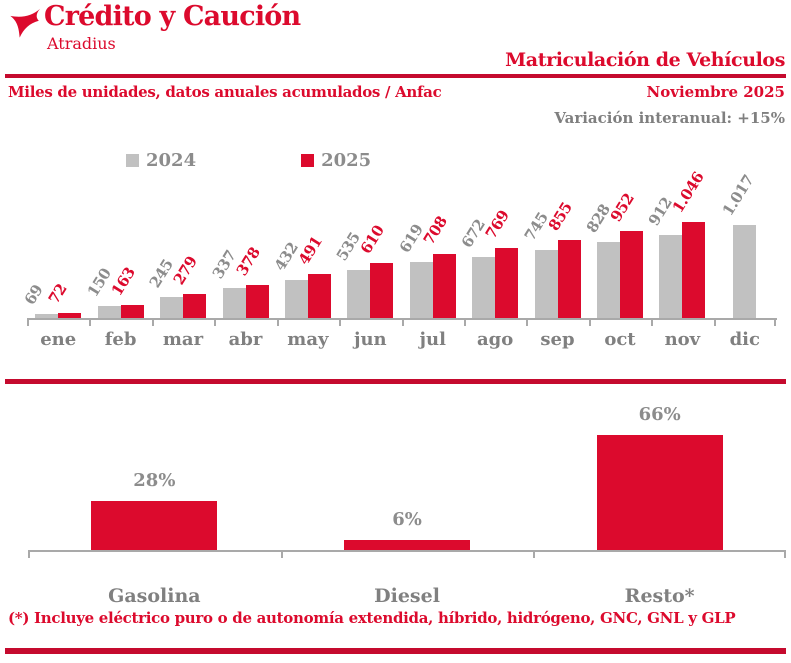 The width and height of the screenshot is (791, 663). I want to click on pct-label-resto: 66%, so click(659, 414).